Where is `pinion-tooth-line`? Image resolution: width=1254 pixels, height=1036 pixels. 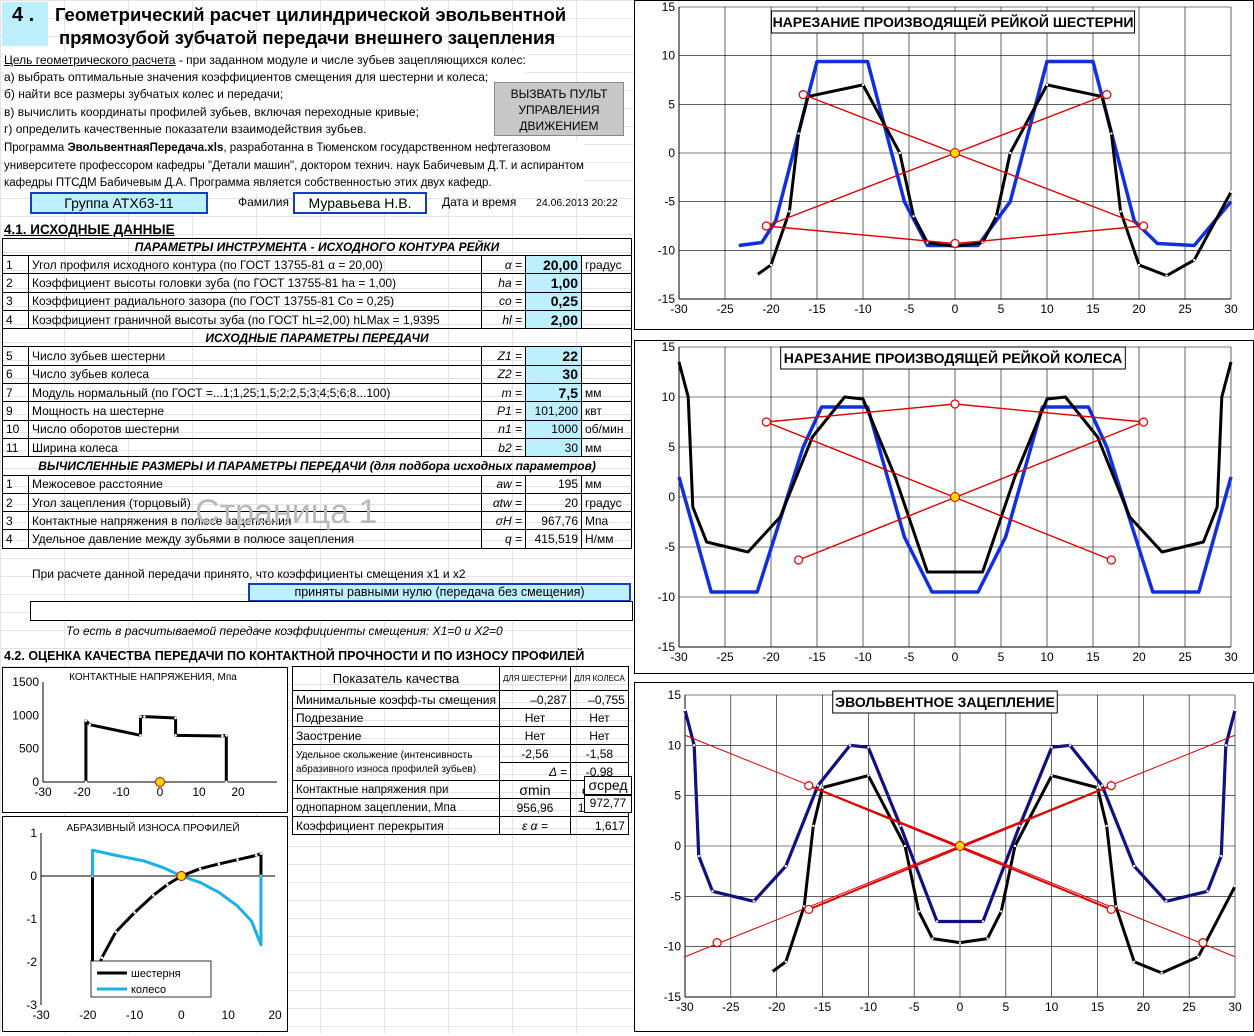 pinion-tooth-line is located at coordinates (994, 180).